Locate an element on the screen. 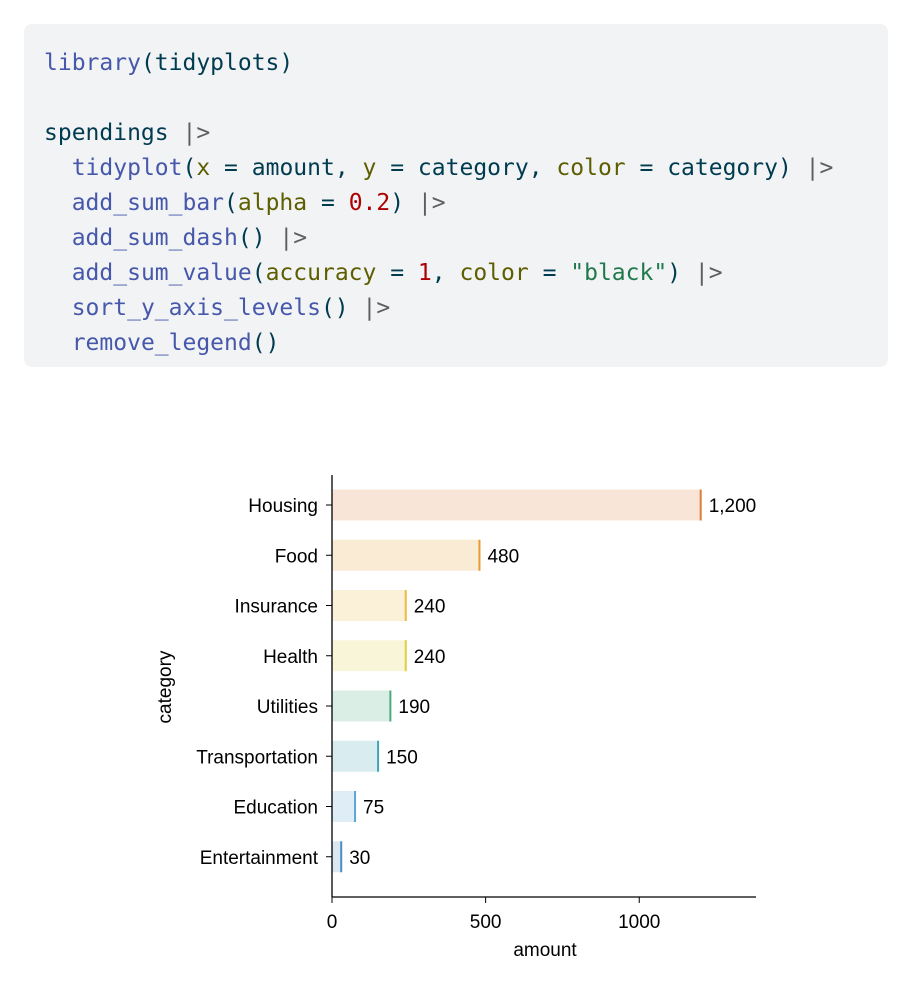 Image resolution: width=917 pixels, height=1000 pixels. y-tick-label: Entertainment is located at coordinates (259, 858).